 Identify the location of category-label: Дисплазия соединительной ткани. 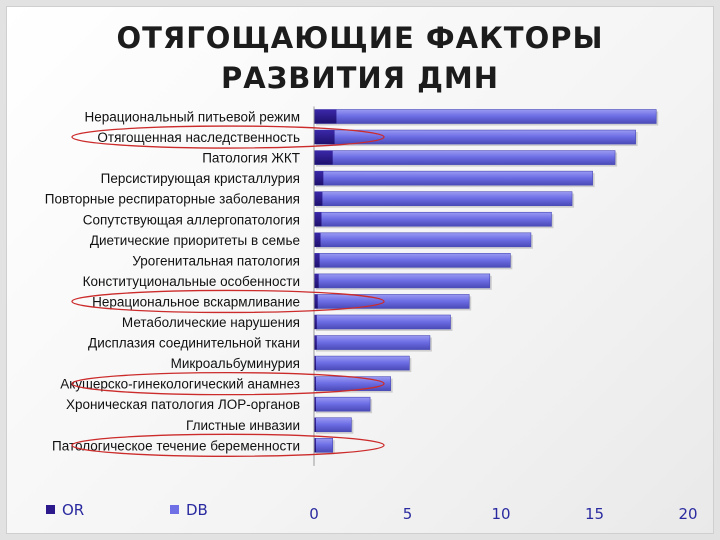
(194, 343).